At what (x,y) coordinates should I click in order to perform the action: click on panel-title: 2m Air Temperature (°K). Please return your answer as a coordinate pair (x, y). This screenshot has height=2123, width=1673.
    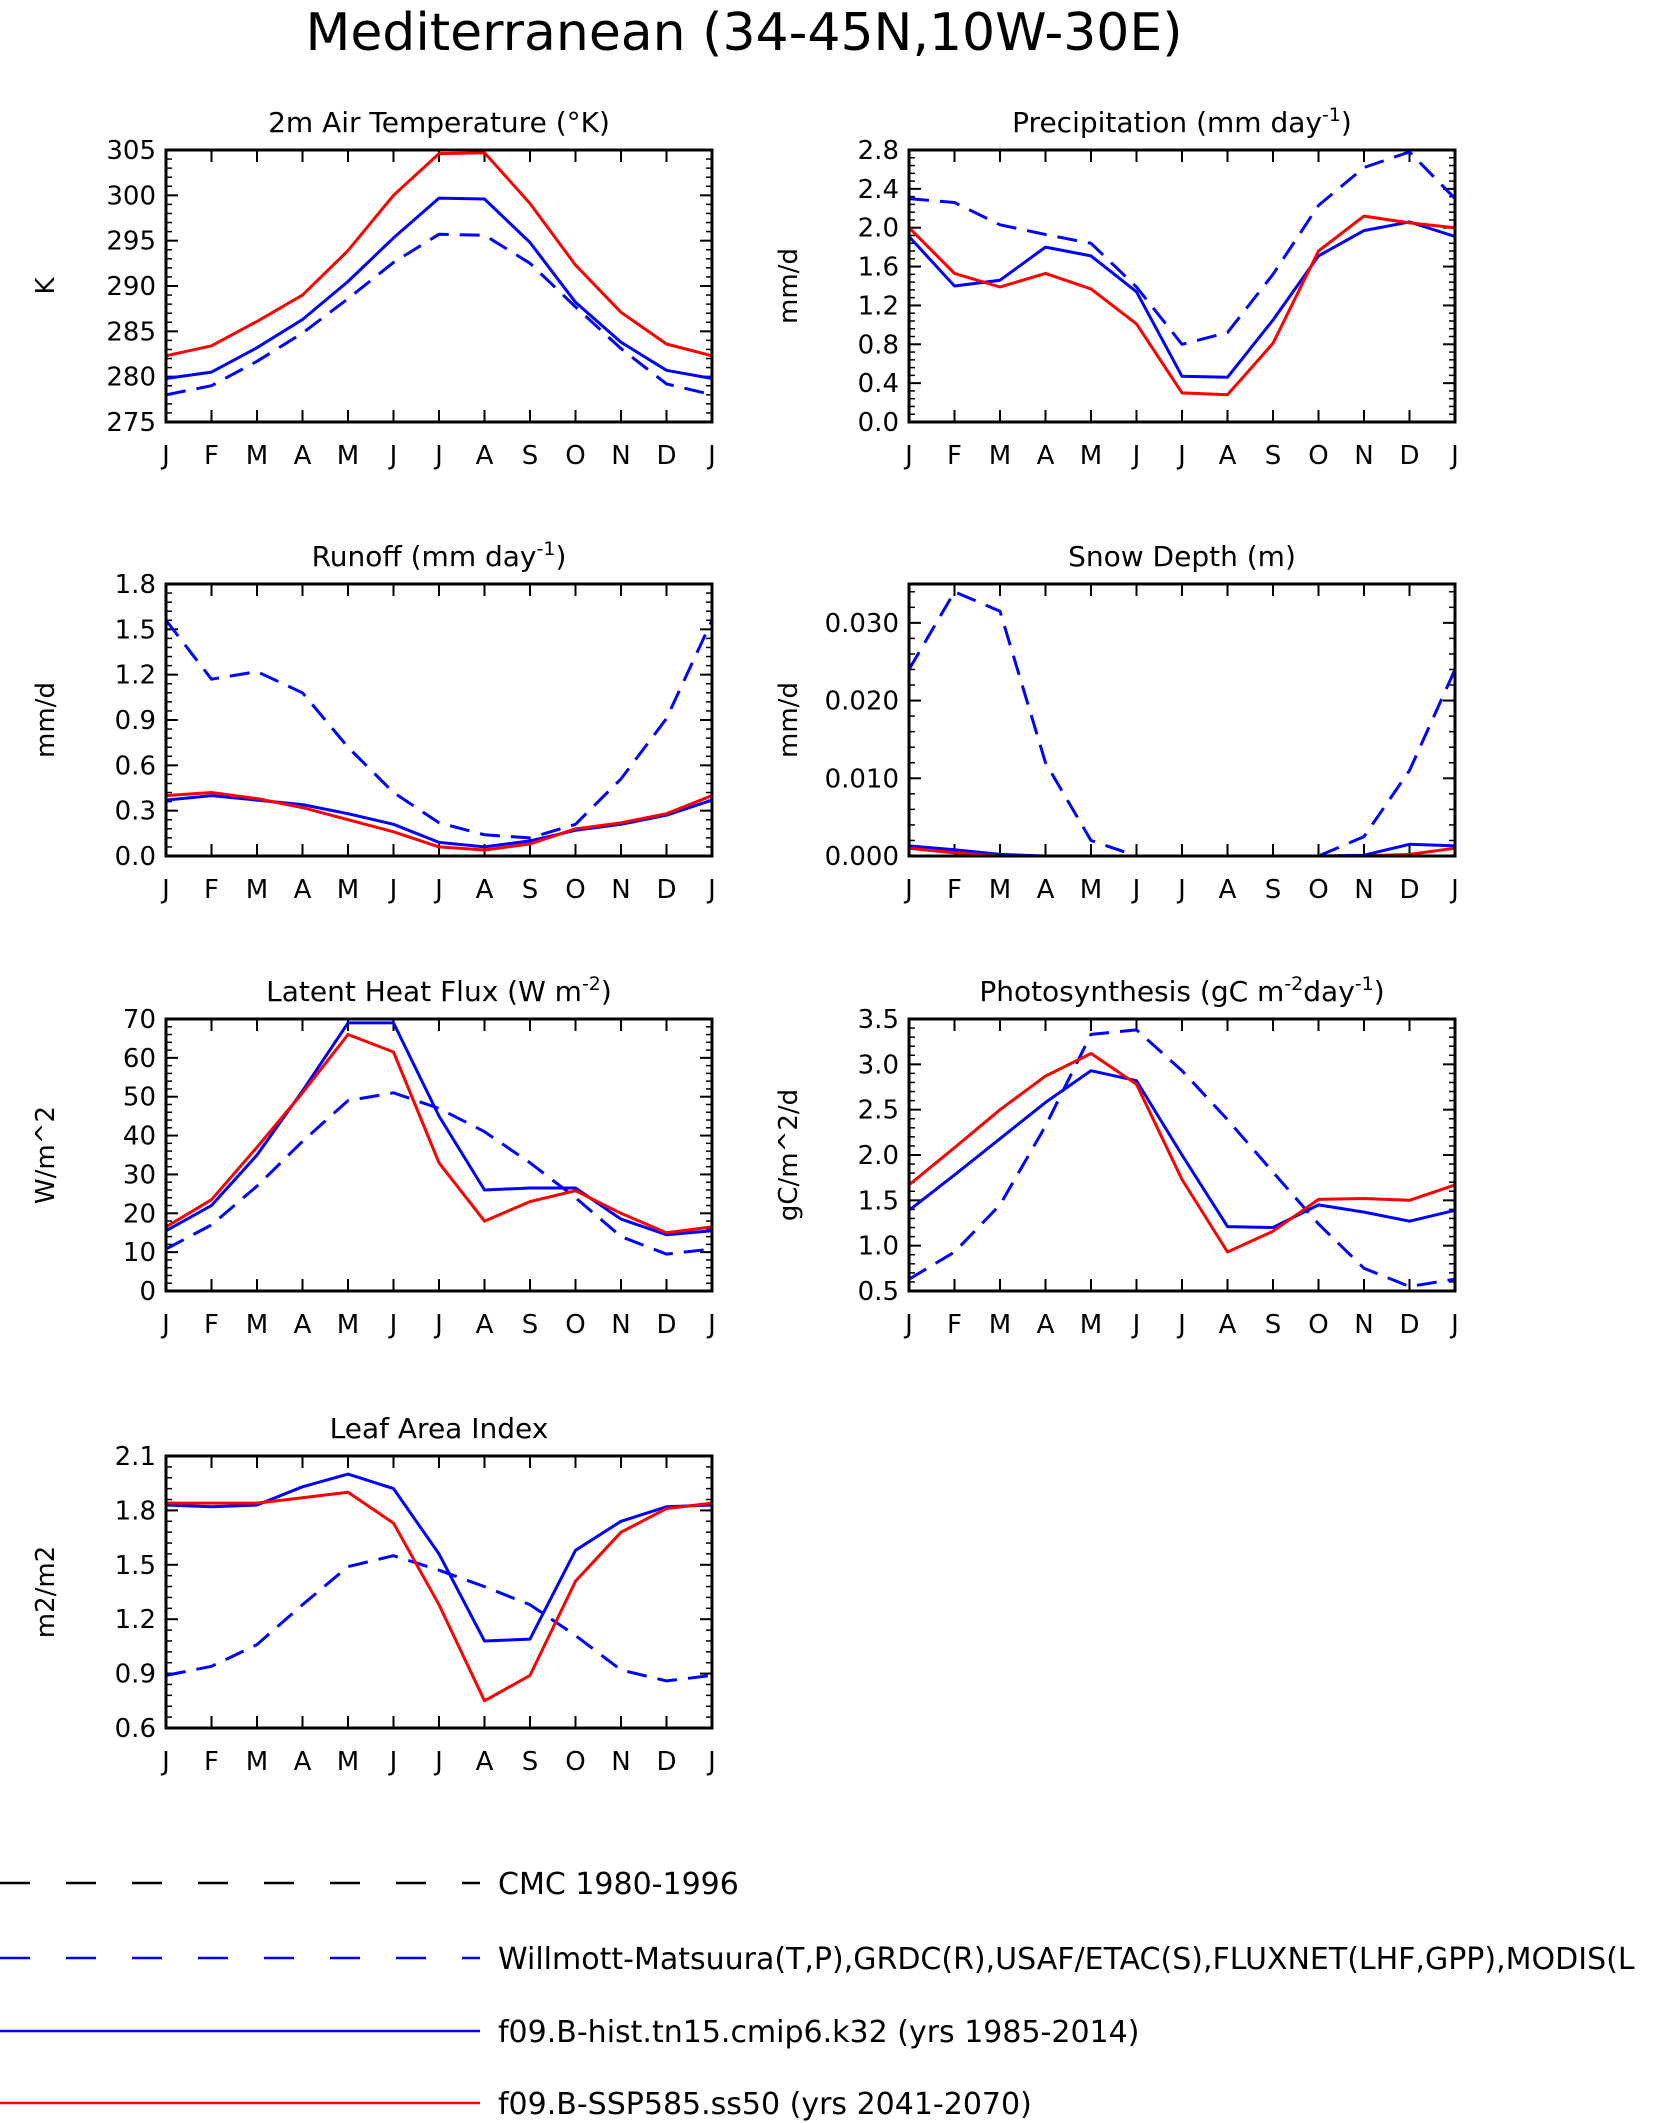
    Looking at the image, I should click on (439, 122).